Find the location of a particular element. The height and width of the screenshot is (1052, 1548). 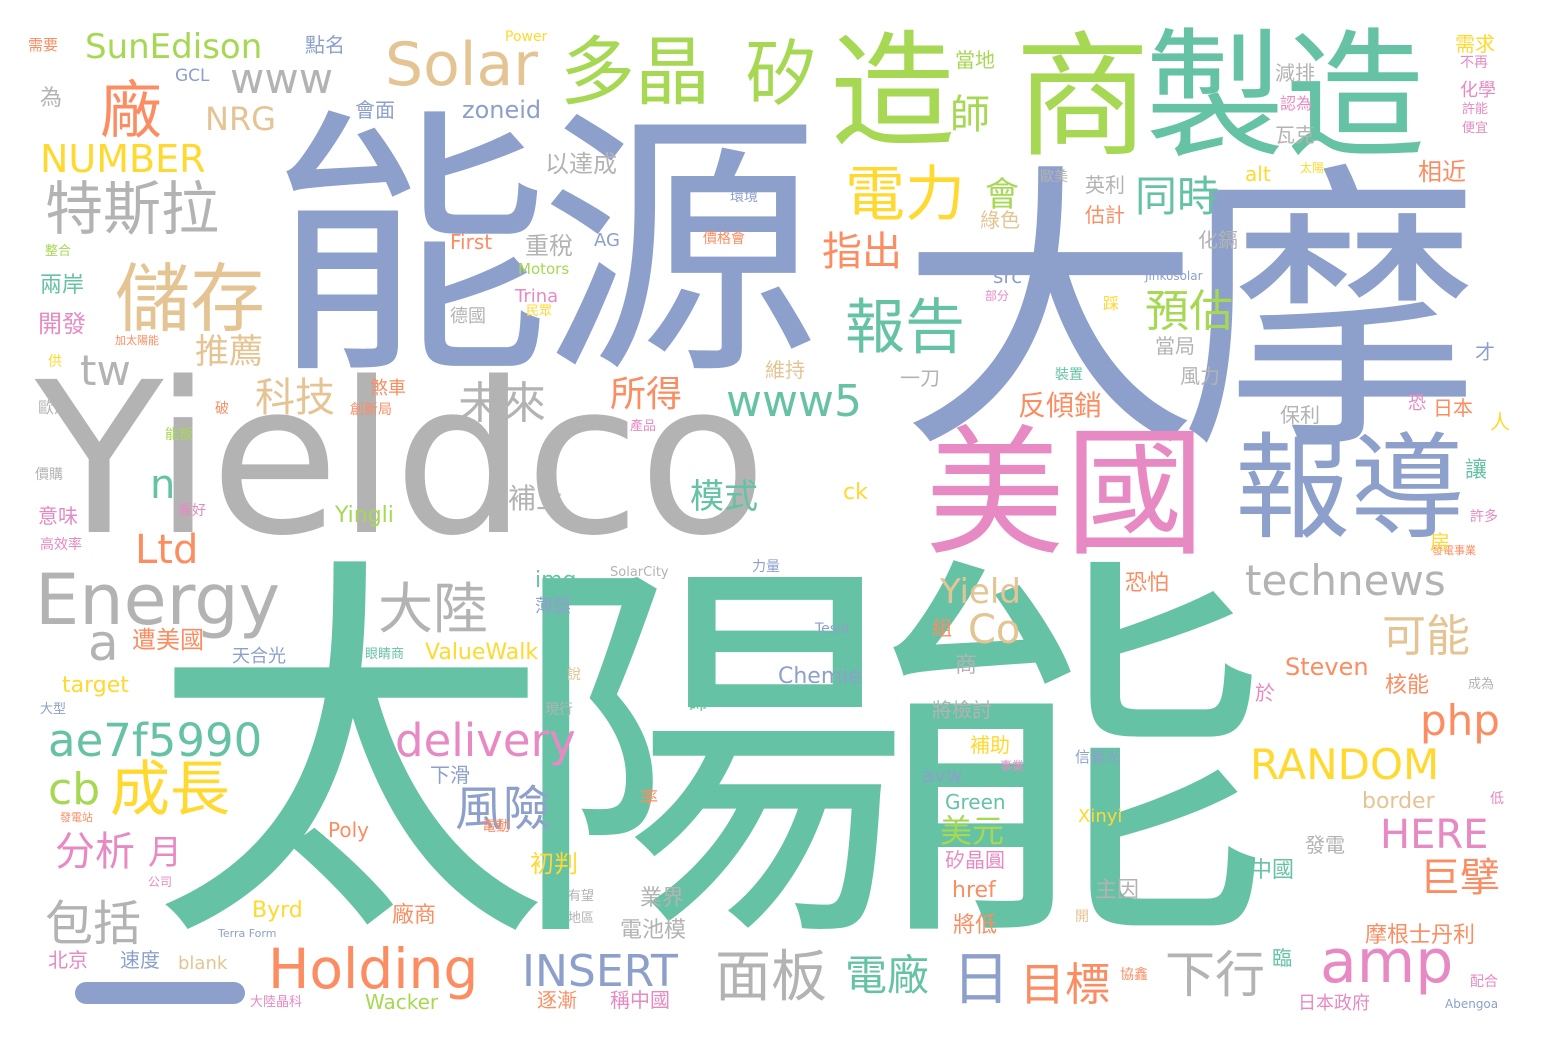

word: 認為 is located at coordinates (1296, 103).